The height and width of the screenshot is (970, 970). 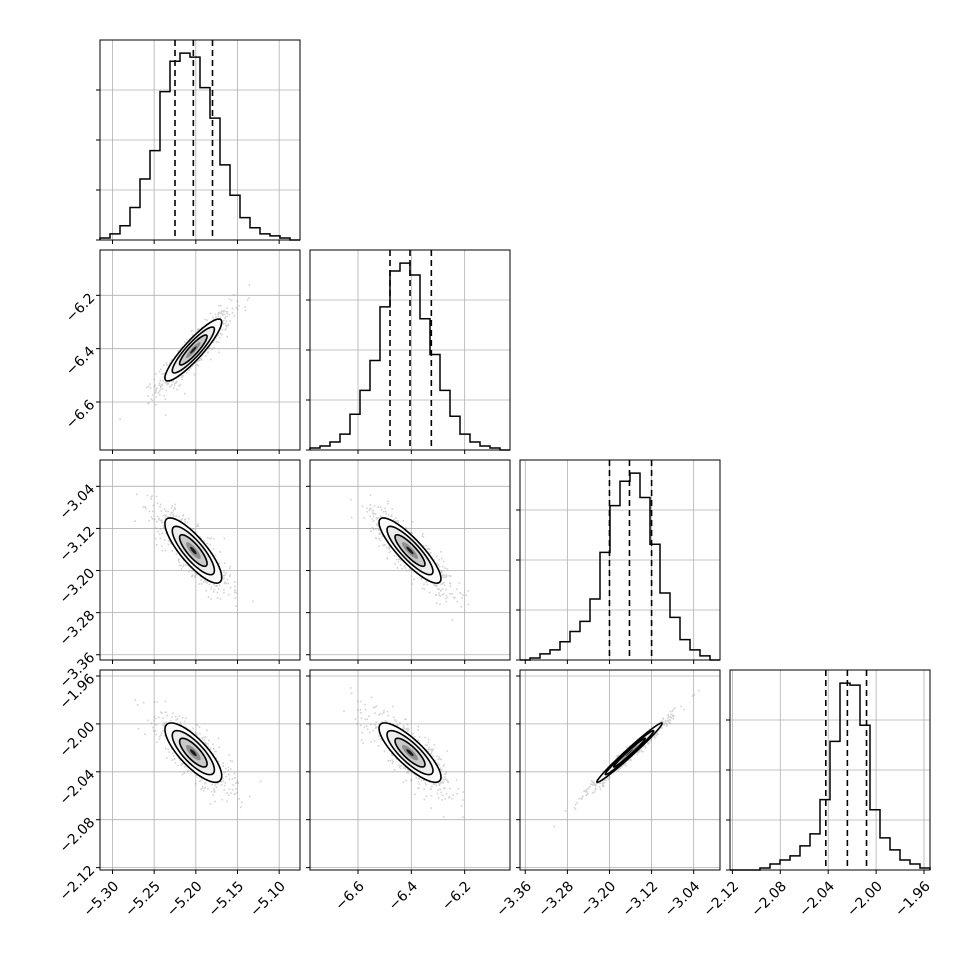 I want to click on x-tick-label: −3.28, so click(x=556, y=899).